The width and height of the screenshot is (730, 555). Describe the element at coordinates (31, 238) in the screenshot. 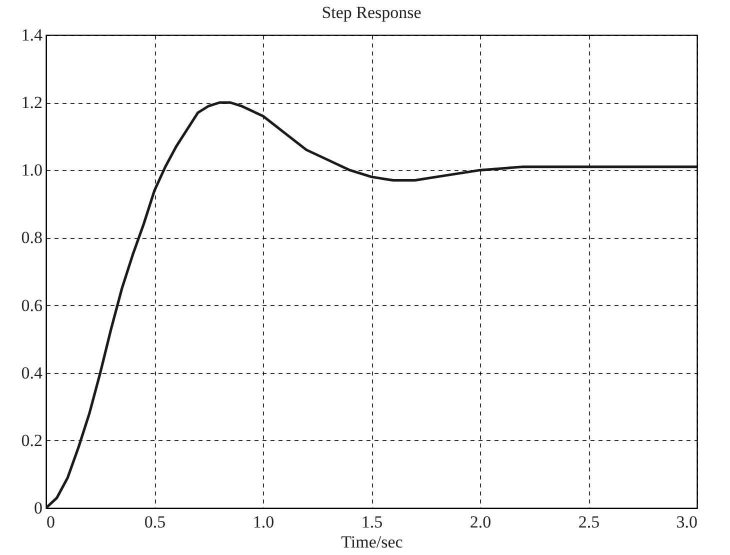

I see `y-tick-label: 0.8` at that location.